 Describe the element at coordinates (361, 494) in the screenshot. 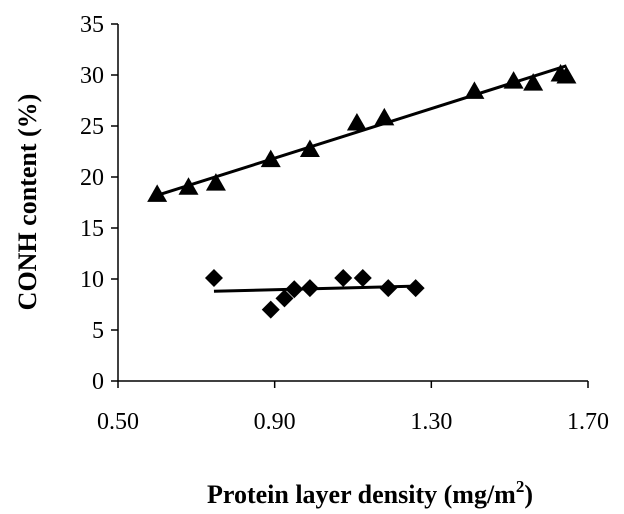

I see `x-axis-title-main: Protein layer density (mg/m` at that location.